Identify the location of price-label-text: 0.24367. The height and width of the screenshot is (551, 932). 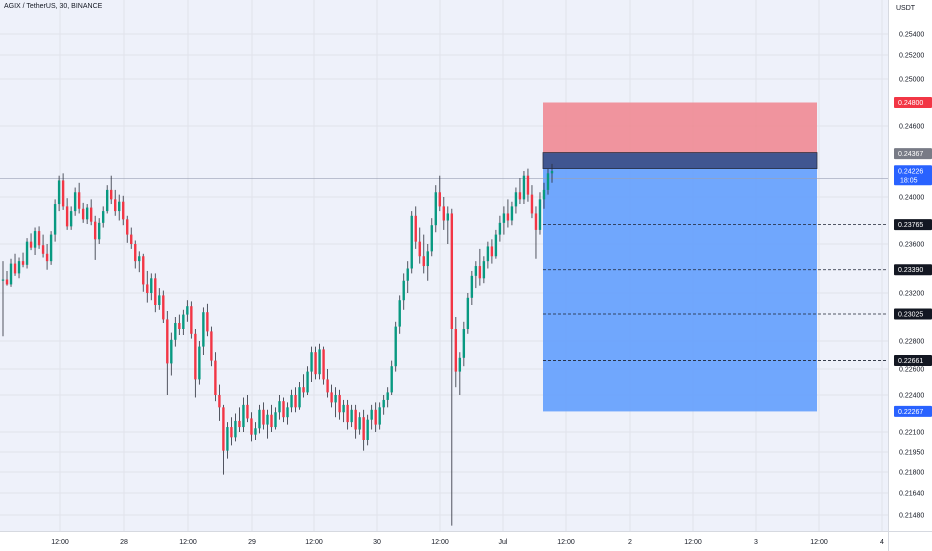
(910, 154).